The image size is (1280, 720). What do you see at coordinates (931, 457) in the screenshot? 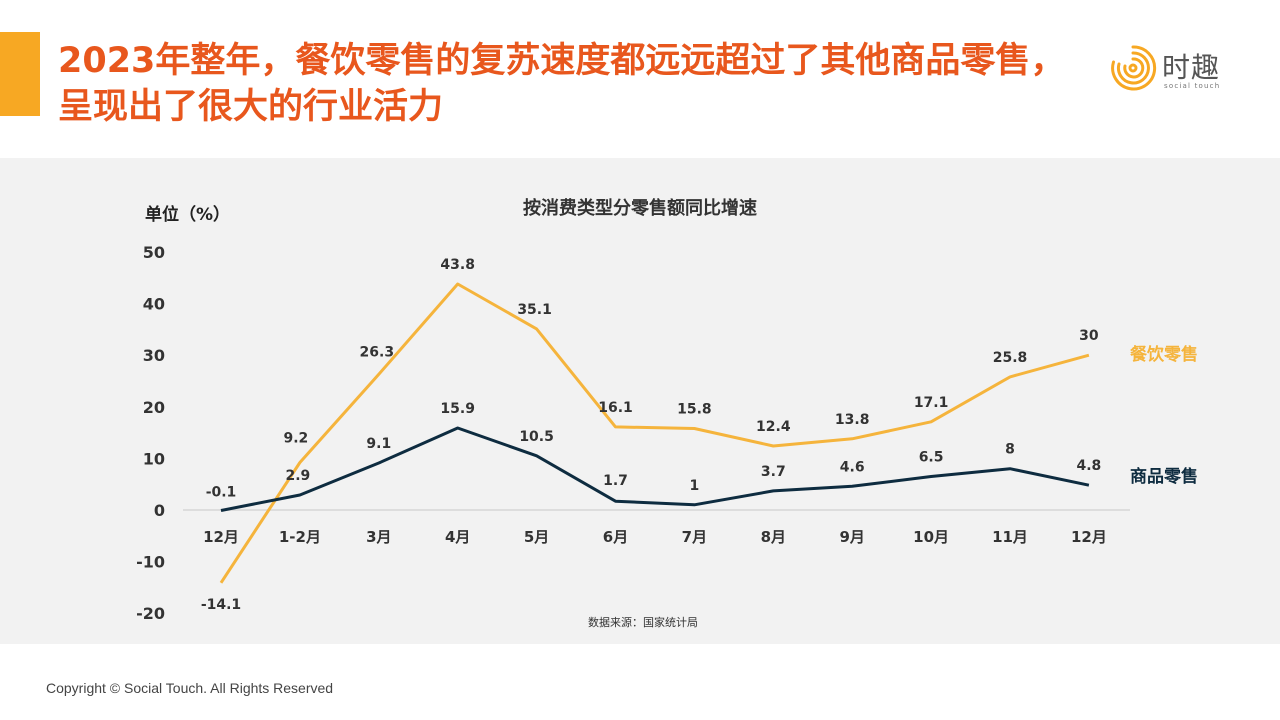
I see `data-label: 6.5` at bounding box center [931, 457].